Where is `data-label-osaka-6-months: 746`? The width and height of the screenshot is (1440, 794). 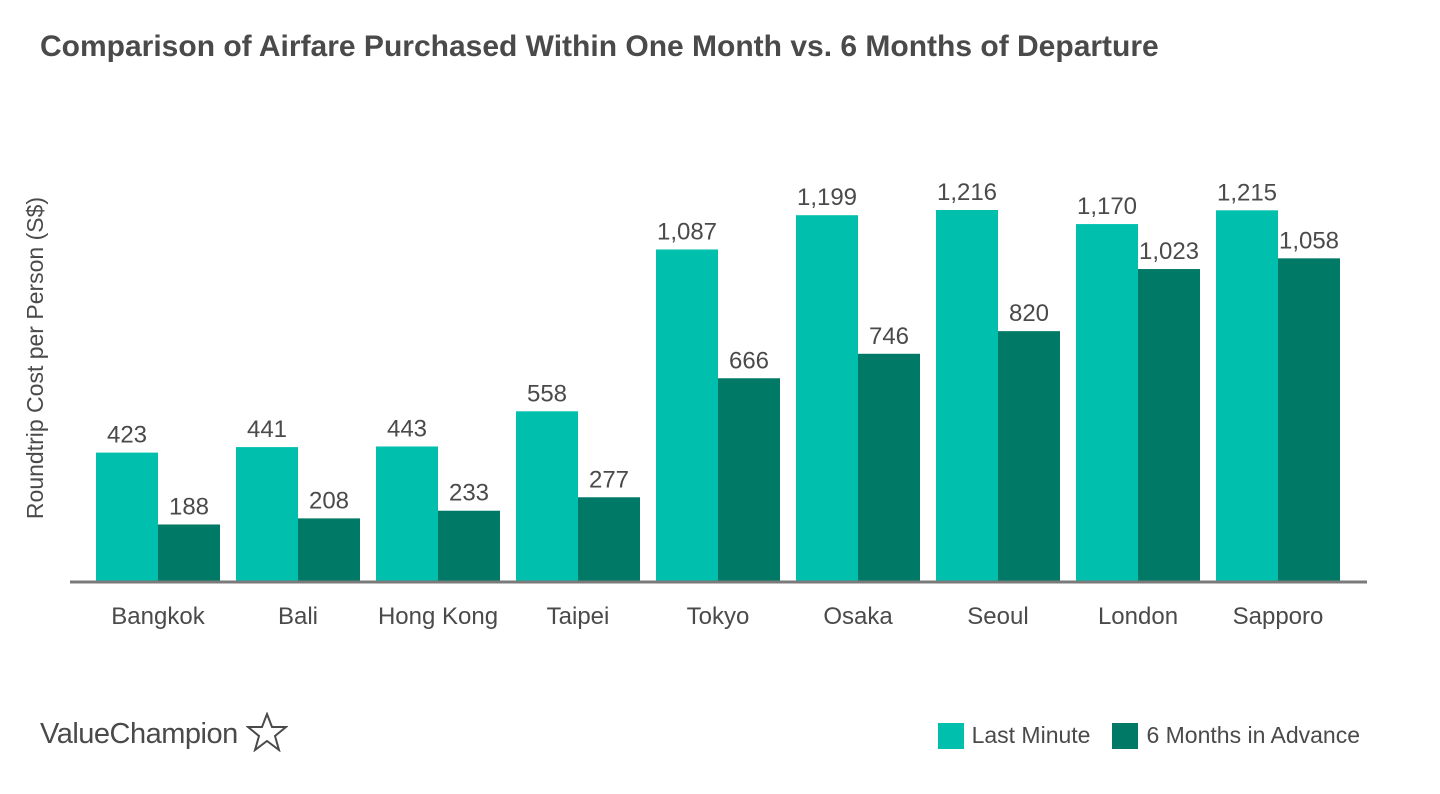 data-label-osaka-6-months: 746 is located at coordinates (889, 336).